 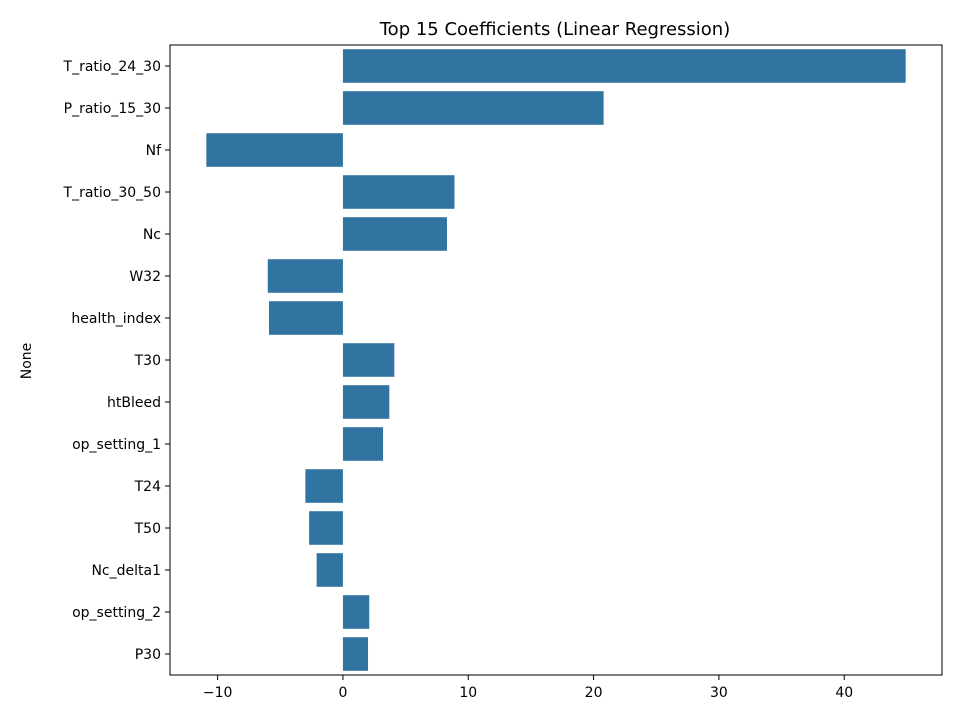 I want to click on y-tick-label-nf: Nf, so click(x=154, y=151).